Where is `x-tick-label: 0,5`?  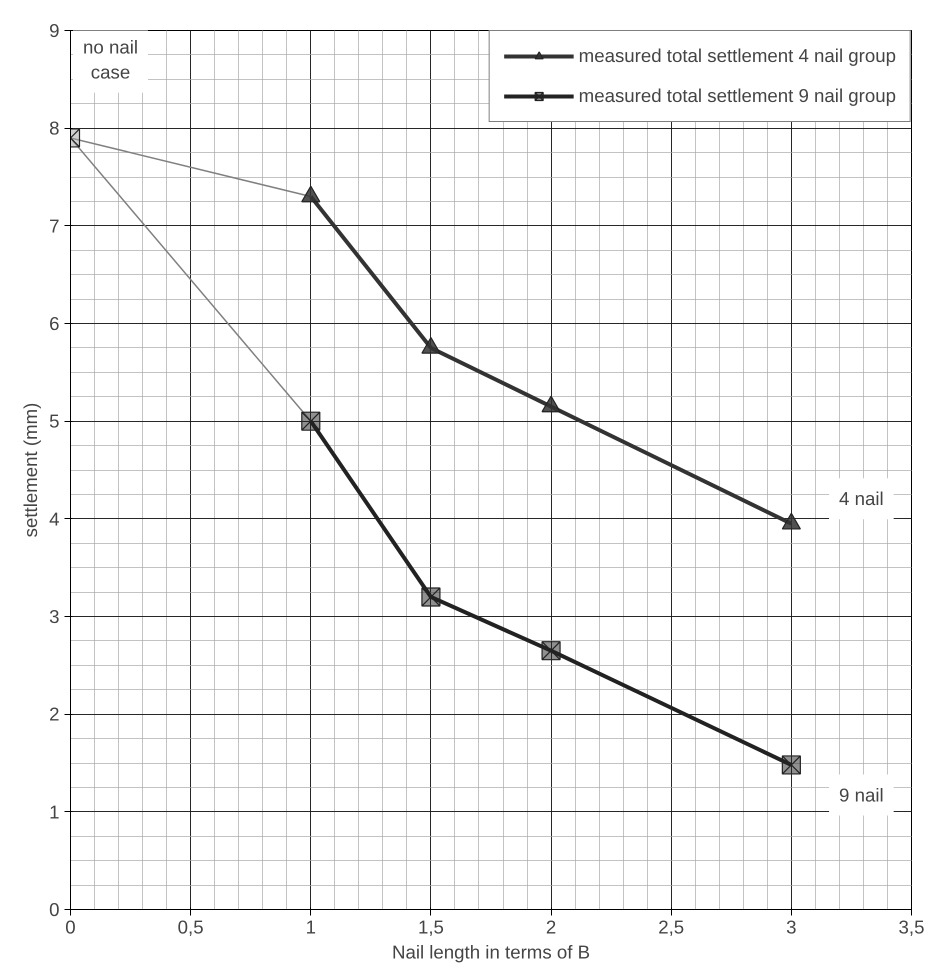
x-tick-label: 0,5 is located at coordinates (191, 927).